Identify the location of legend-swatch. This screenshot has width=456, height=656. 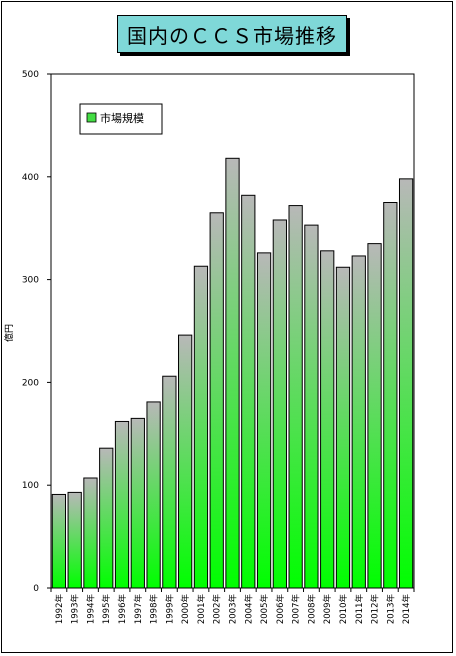
(91, 117).